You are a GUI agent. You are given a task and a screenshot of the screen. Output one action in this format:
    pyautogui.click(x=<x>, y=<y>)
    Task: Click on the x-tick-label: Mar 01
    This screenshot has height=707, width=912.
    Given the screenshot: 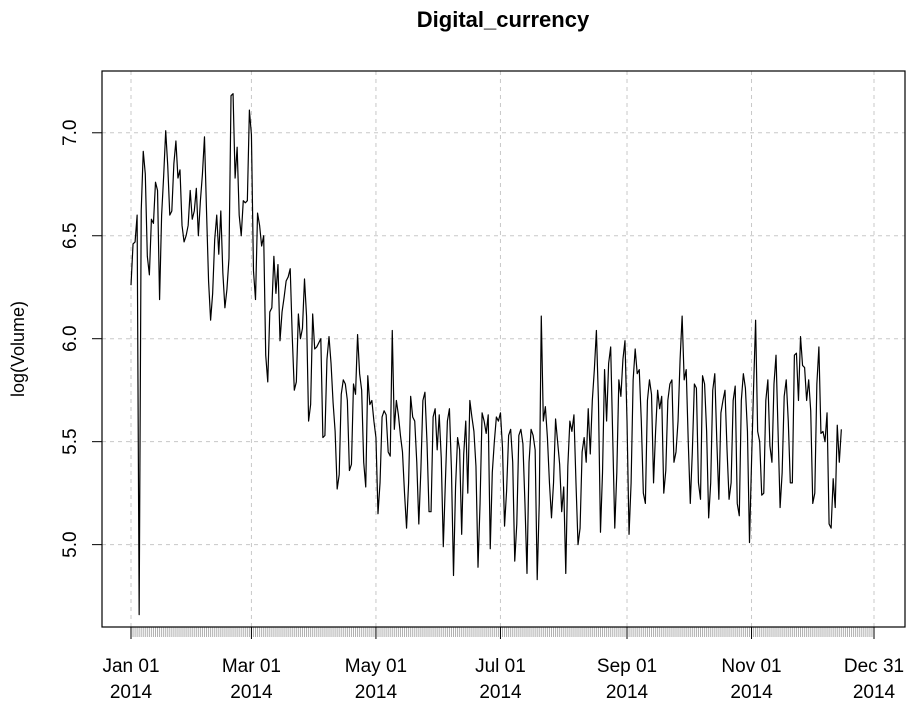 What is the action you would take?
    pyautogui.click(x=251, y=666)
    